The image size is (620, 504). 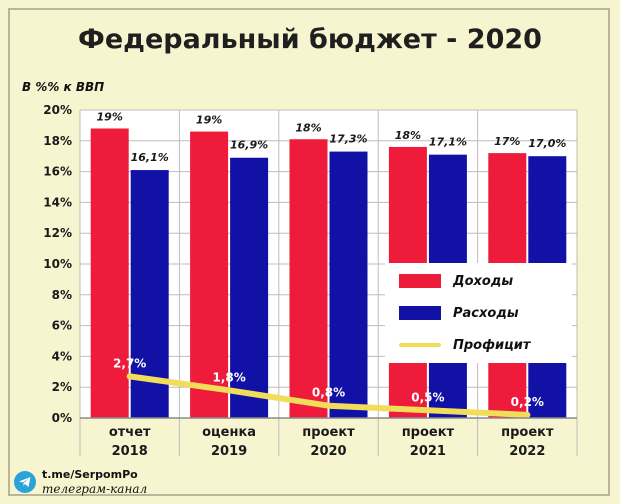 I want to click on legend-item-income: Доходы, so click(x=456, y=281).